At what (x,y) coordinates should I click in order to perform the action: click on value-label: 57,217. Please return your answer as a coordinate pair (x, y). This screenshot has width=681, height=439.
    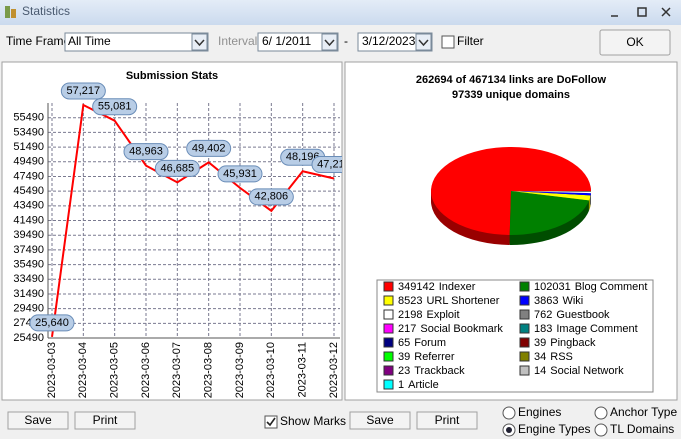
    Looking at the image, I should click on (84, 91).